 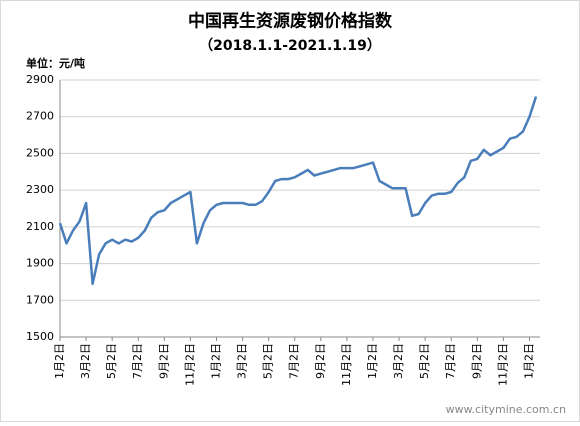 What do you see at coordinates (290, 21) in the screenshot?
I see `chart-title: 中国再生资源废钢价格指数` at bounding box center [290, 21].